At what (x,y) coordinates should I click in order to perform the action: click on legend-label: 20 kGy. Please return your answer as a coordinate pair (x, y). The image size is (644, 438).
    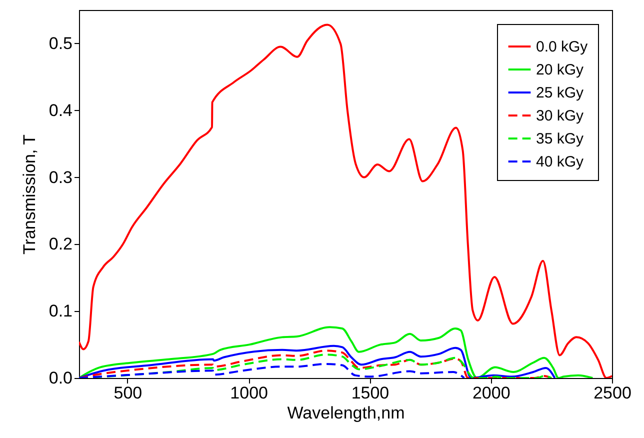
    Looking at the image, I should click on (560, 70).